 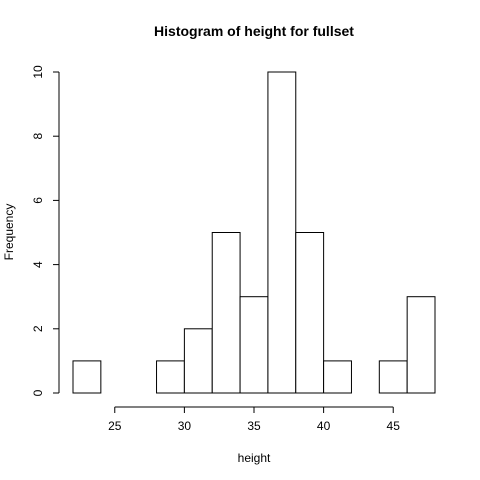 I want to click on x-tick-label: 45, so click(x=394, y=426).